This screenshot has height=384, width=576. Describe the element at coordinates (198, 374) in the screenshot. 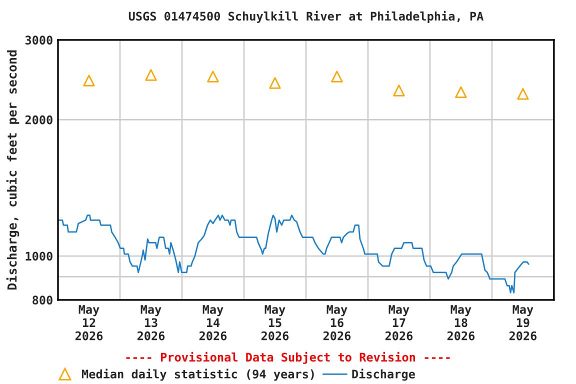

I see `legend-label: Median daily statistic (94 years)` at that location.